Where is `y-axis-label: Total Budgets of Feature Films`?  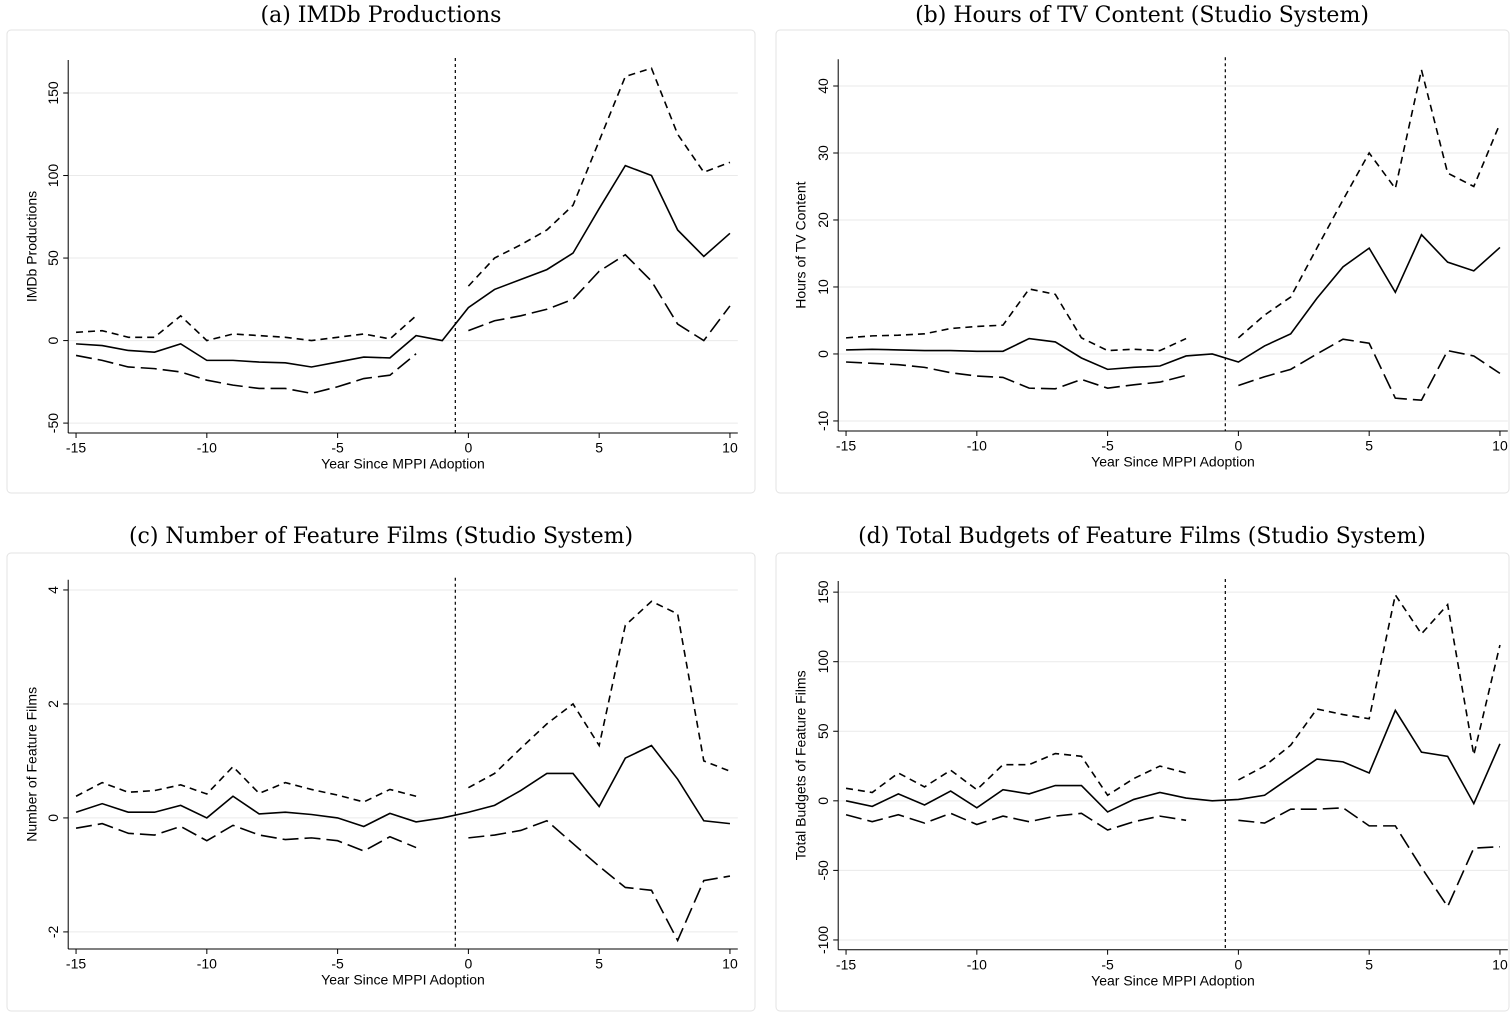
y-axis-label: Total Budgets of Feature Films is located at coordinates (801, 765).